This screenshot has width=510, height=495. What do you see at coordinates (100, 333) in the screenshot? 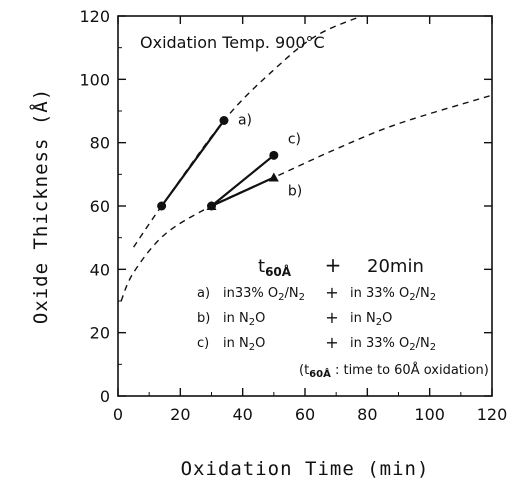
I see `y-tick-label: 20` at bounding box center [100, 333].